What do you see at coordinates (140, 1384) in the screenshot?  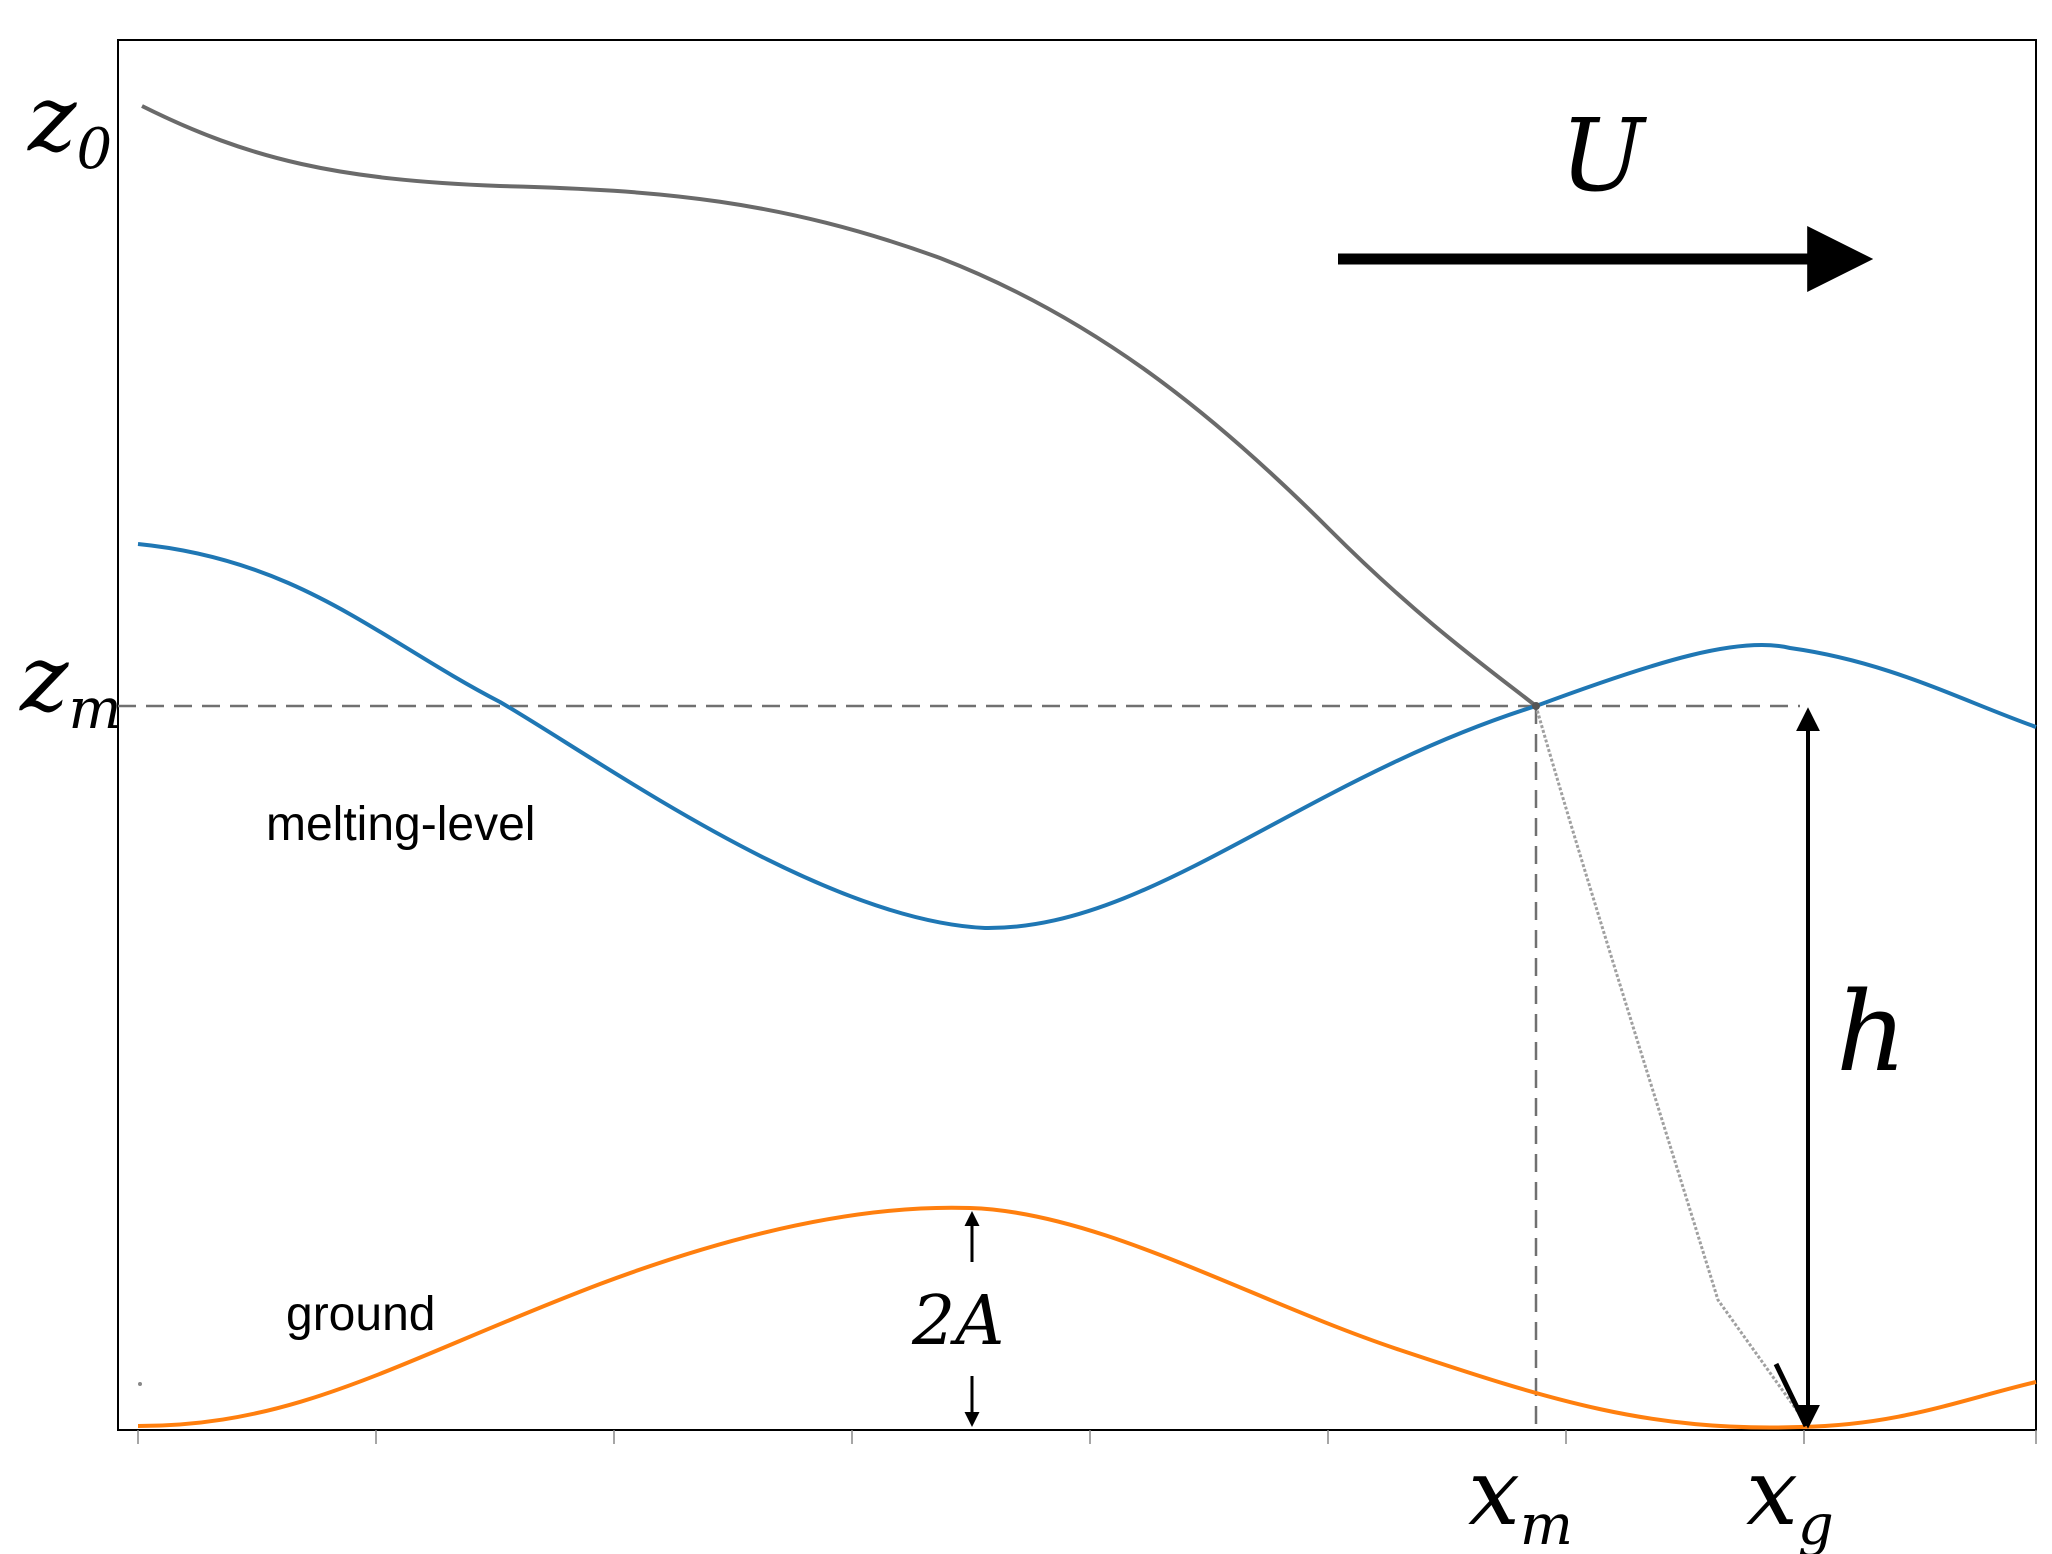 I see `corner-dot` at bounding box center [140, 1384].